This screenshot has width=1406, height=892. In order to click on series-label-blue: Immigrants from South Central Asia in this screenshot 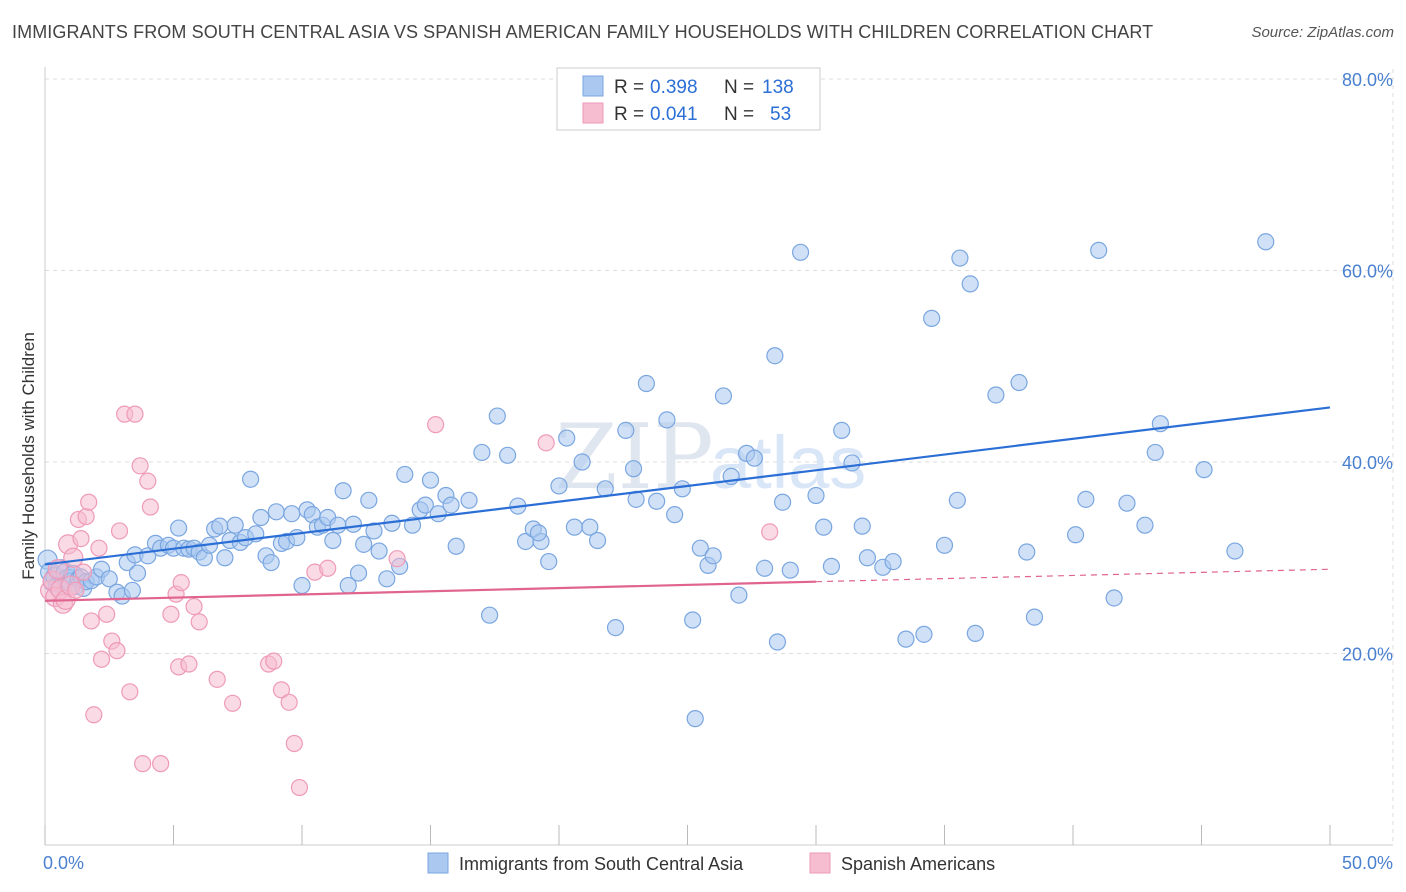, I will do `click(601, 864)`.